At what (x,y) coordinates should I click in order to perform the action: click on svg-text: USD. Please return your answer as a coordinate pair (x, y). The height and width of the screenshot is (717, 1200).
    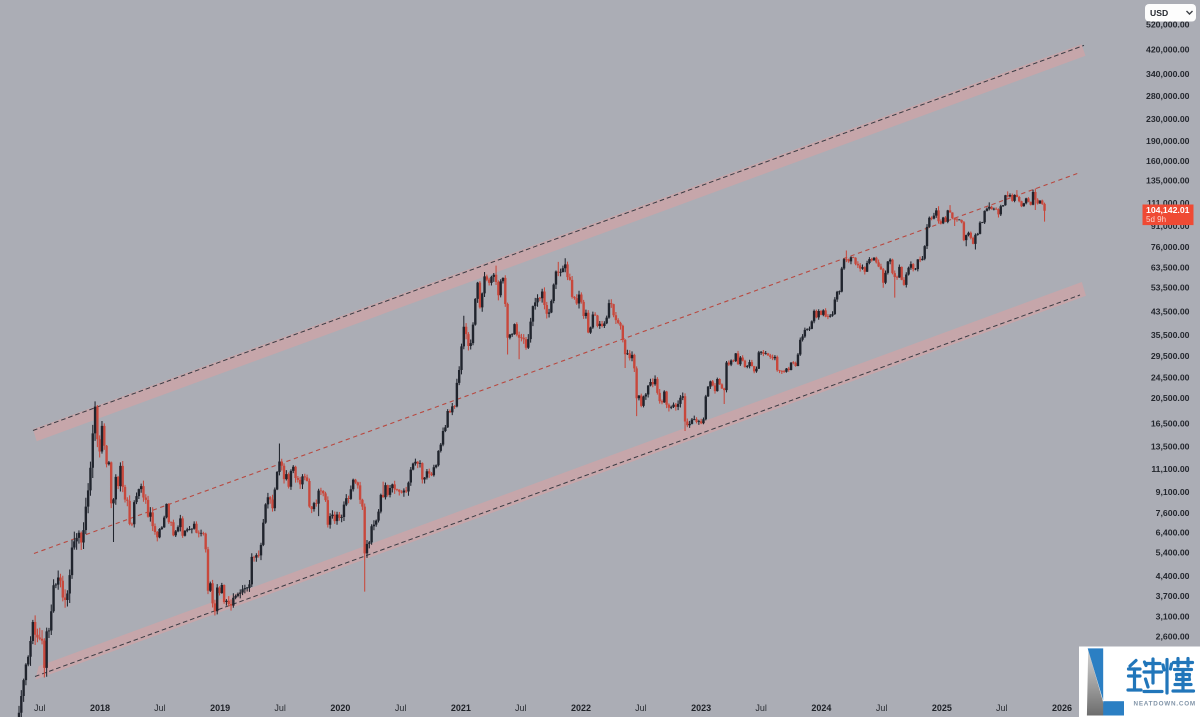
    Looking at the image, I should click on (1159, 13).